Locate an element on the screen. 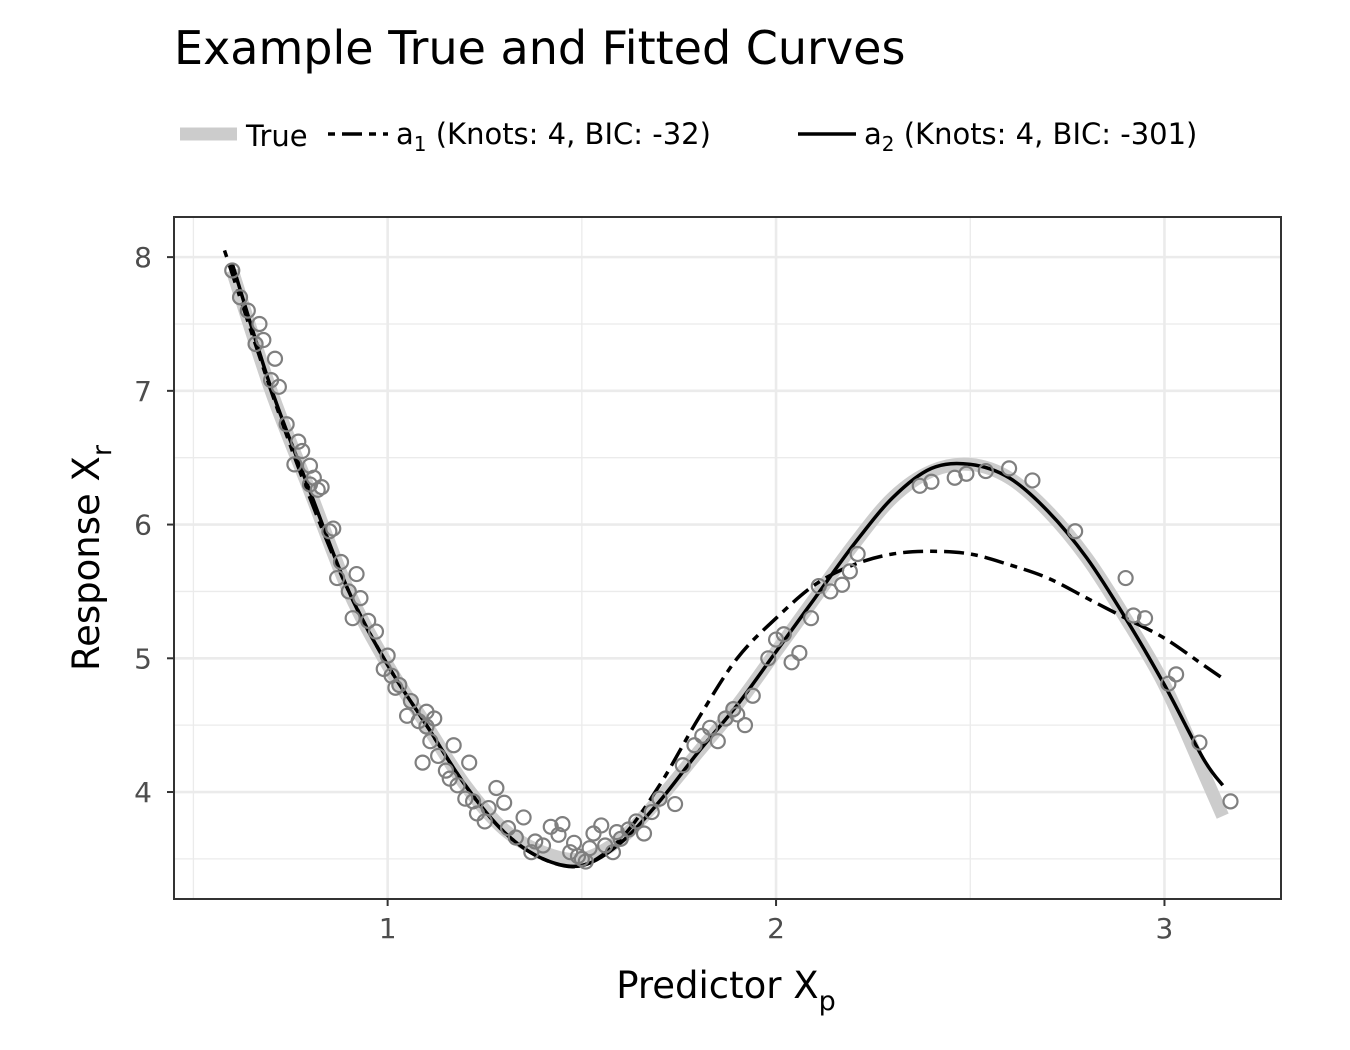 This screenshot has height=1050, width=1350. legend-label-a1: a1 (Knots: 4, BIC: -32) is located at coordinates (553, 136).